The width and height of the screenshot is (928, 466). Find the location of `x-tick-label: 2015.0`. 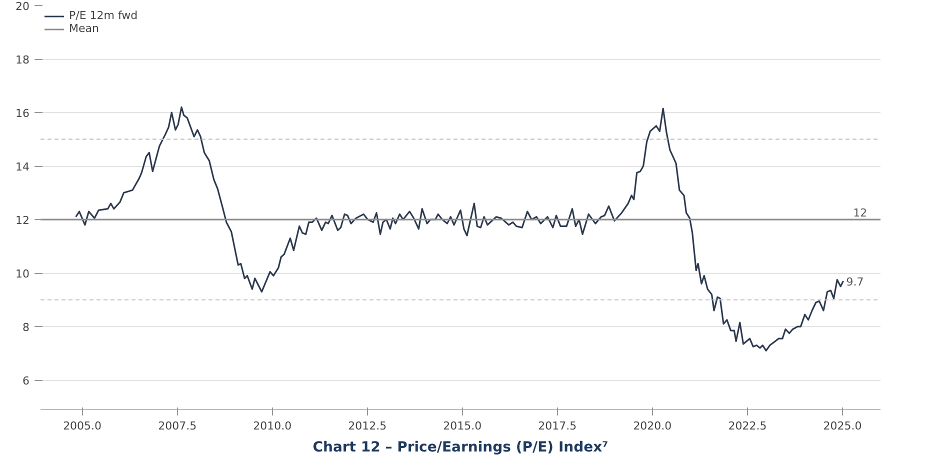

x-tick-label: 2015.0 is located at coordinates (462, 426).